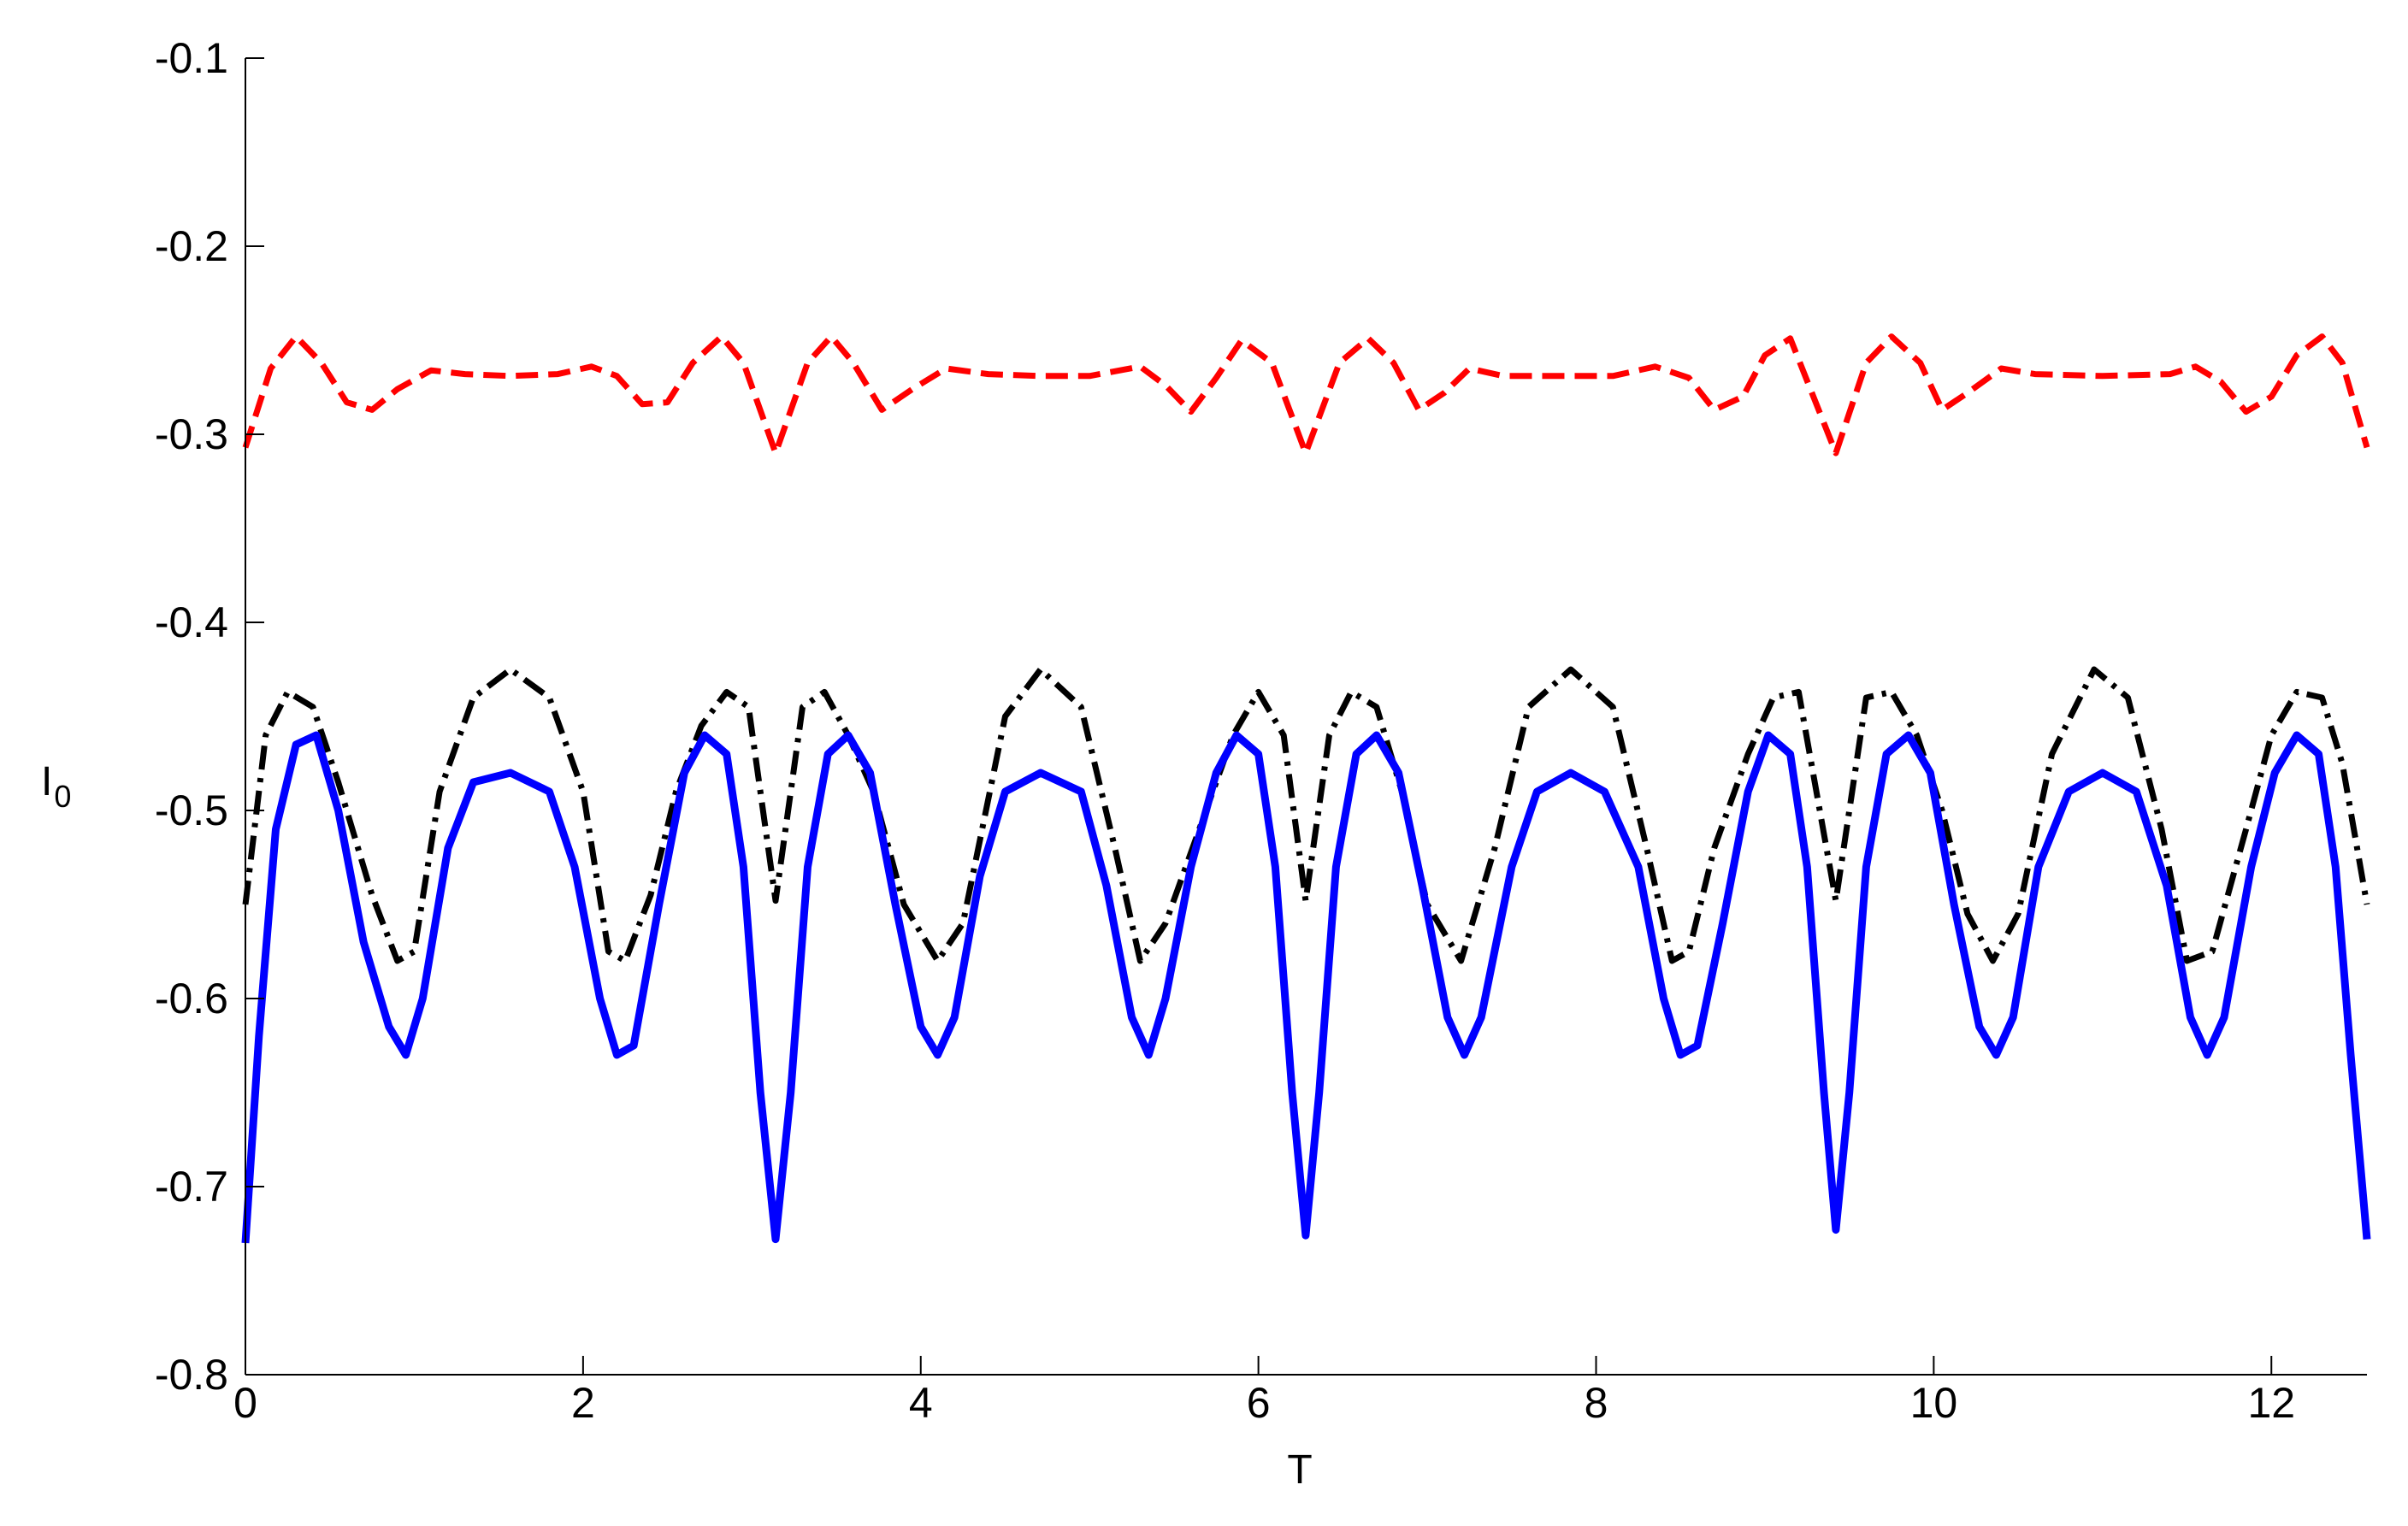 The image size is (2408, 1526). I want to click on x-tick-label: 2, so click(583, 1403).